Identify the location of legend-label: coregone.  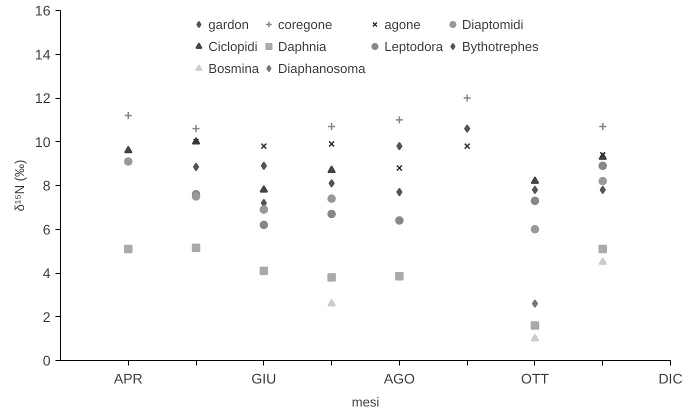
(305, 24).